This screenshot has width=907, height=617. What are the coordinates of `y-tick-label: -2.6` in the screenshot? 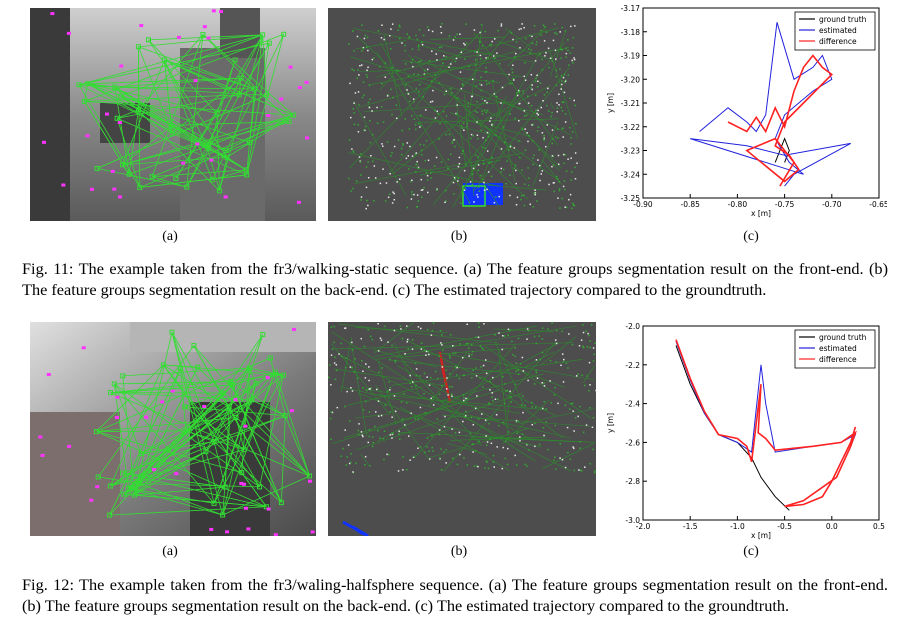 It's located at (632, 442).